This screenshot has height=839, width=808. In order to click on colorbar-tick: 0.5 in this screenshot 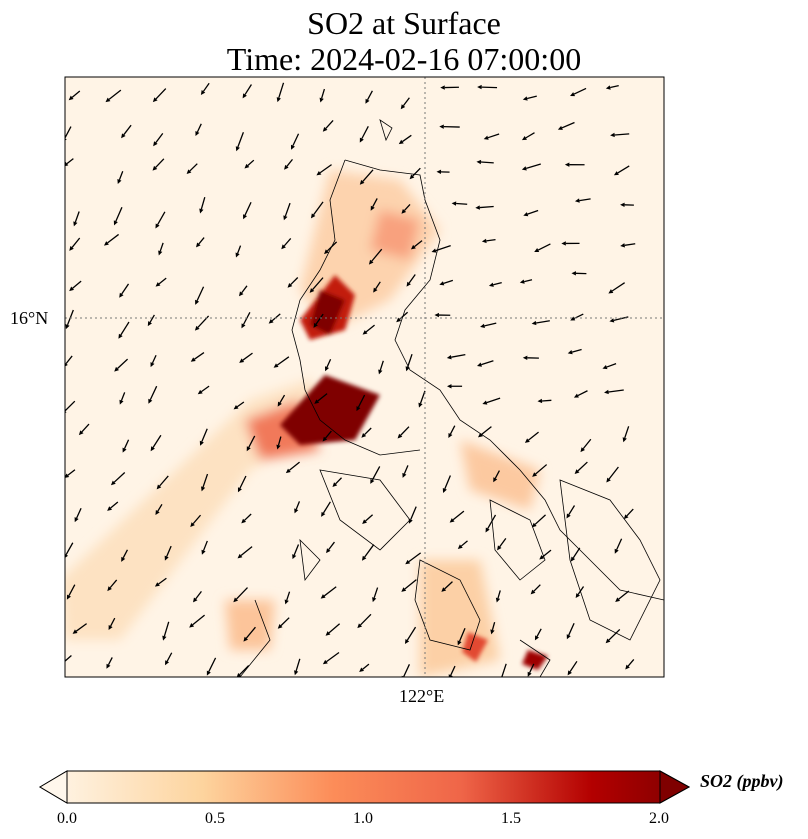, I will do `click(215, 818)`.